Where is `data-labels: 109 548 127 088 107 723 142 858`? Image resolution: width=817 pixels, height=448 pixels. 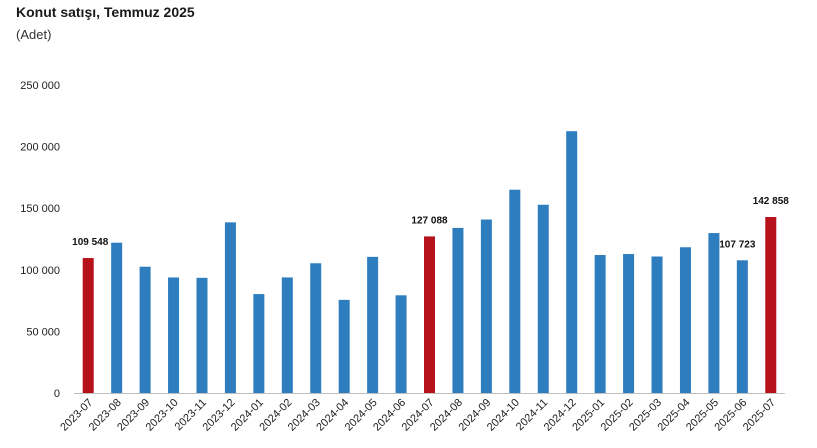
data-labels: 109 548 127 088 107 723 142 858 is located at coordinates (430, 223).